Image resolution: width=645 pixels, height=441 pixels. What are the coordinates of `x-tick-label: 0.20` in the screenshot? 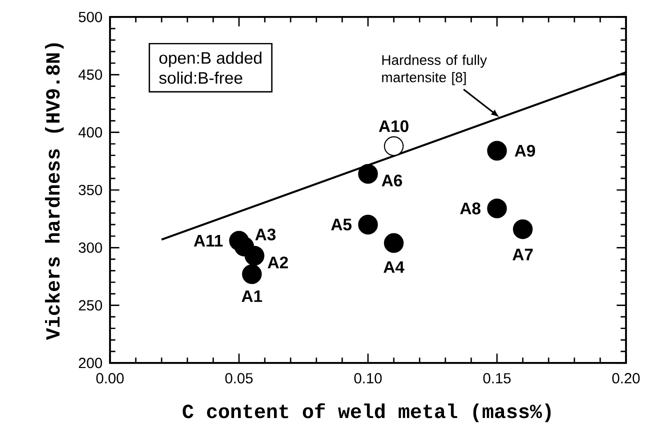 It's located at (626, 378).